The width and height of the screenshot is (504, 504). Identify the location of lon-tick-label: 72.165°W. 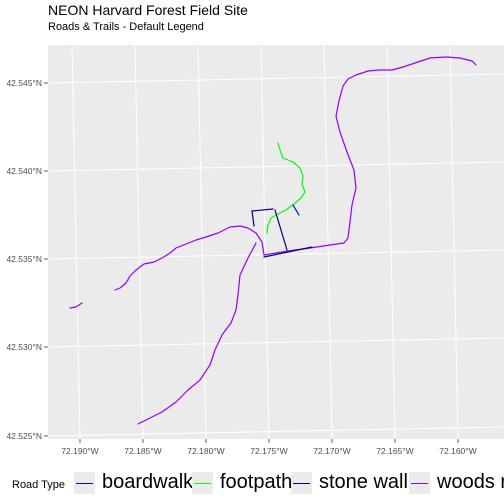
(394, 451).